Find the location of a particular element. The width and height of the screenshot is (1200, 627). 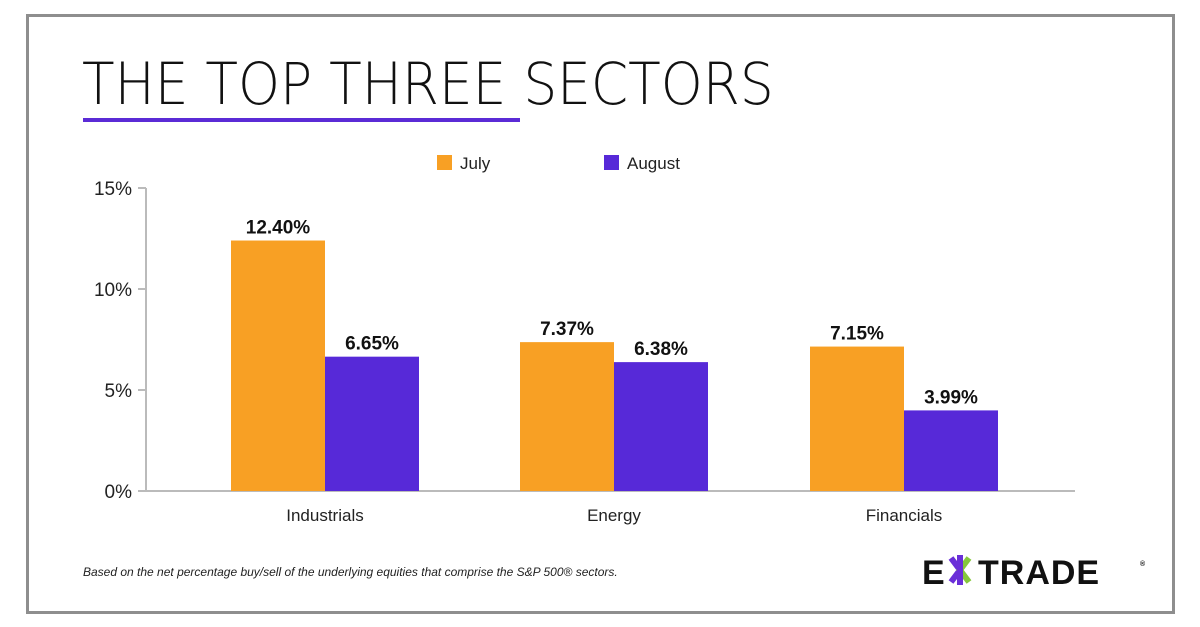

x-tick-label: Energy is located at coordinates (614, 515).